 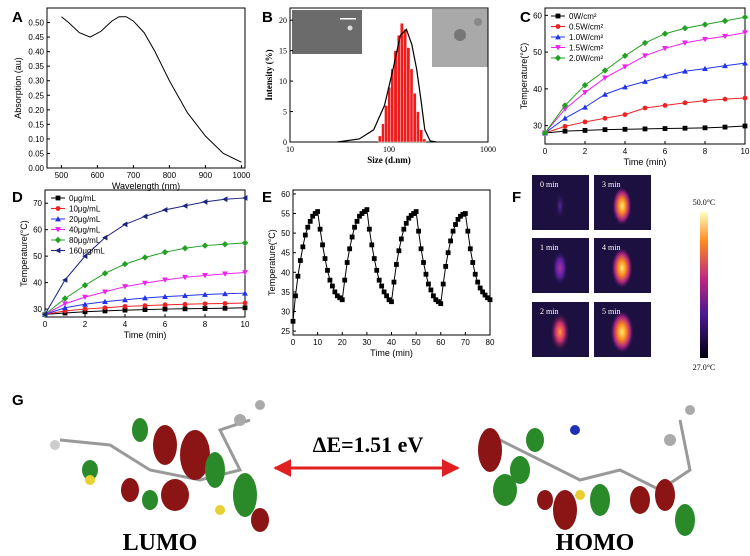 What do you see at coordinates (595, 543) in the screenshot?
I see `homo-label: HOMO` at bounding box center [595, 543].